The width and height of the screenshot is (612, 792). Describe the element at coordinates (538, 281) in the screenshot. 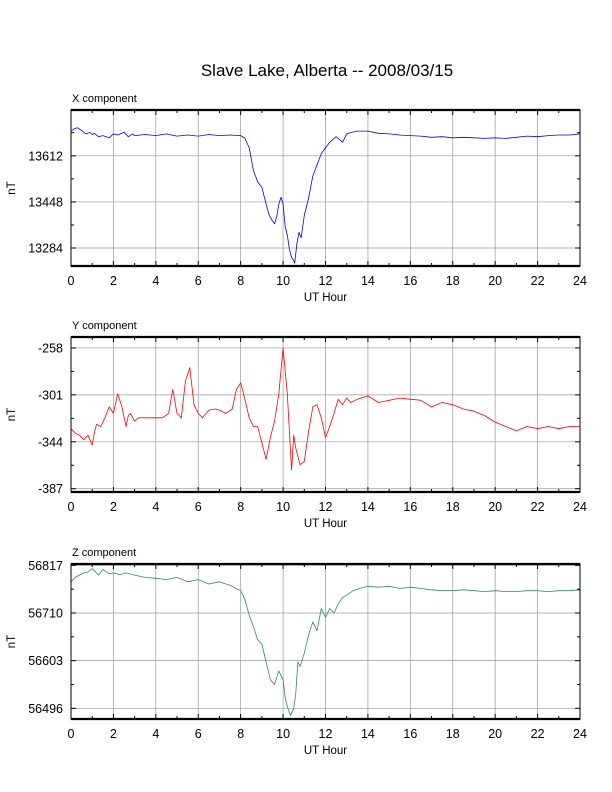

I see `x-x-tick-label: 22` at that location.